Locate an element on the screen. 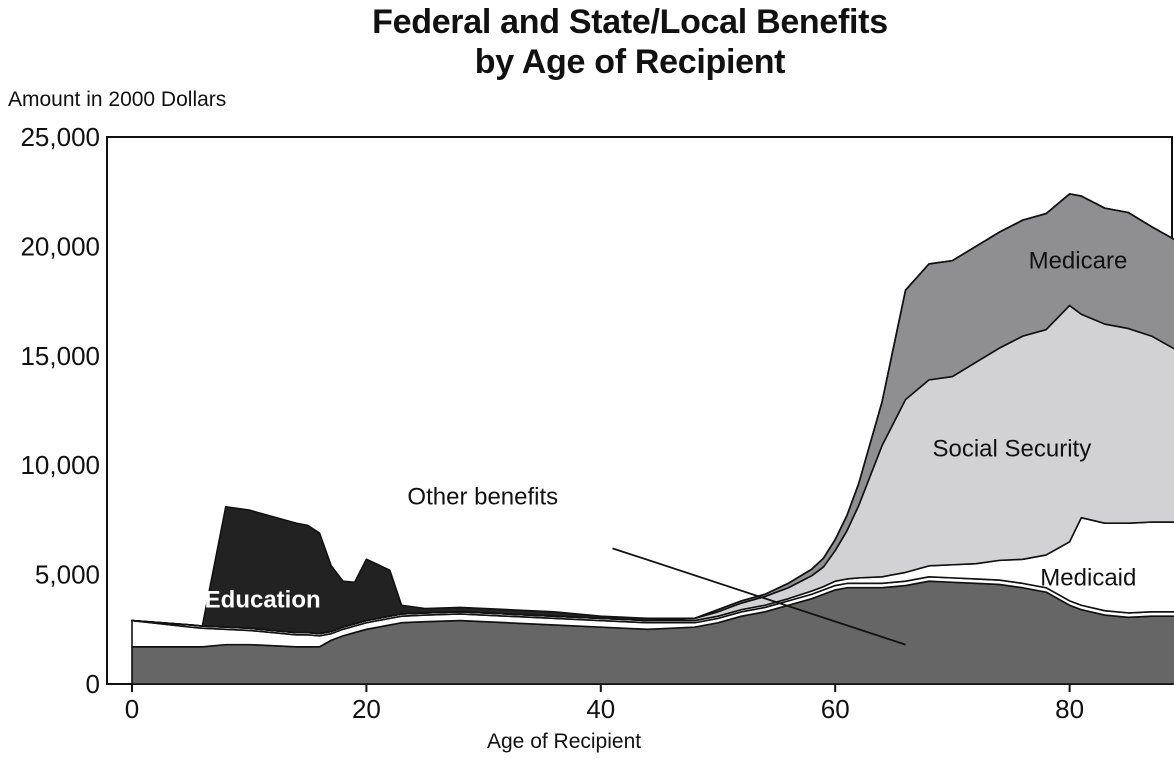 This screenshot has width=1174, height=760. chart-title-line-2: by Age of Recipient is located at coordinates (630, 62).